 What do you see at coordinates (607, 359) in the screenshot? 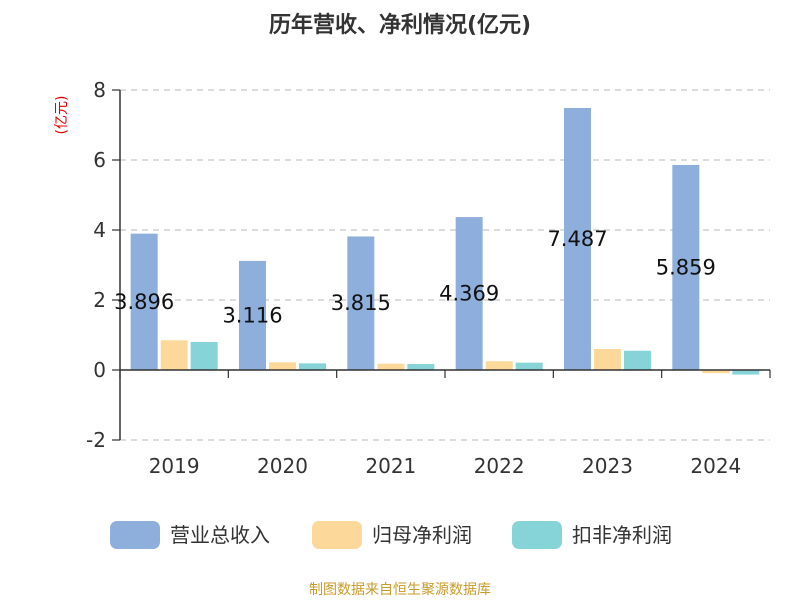
I see `bar-1-2023` at bounding box center [607, 359].